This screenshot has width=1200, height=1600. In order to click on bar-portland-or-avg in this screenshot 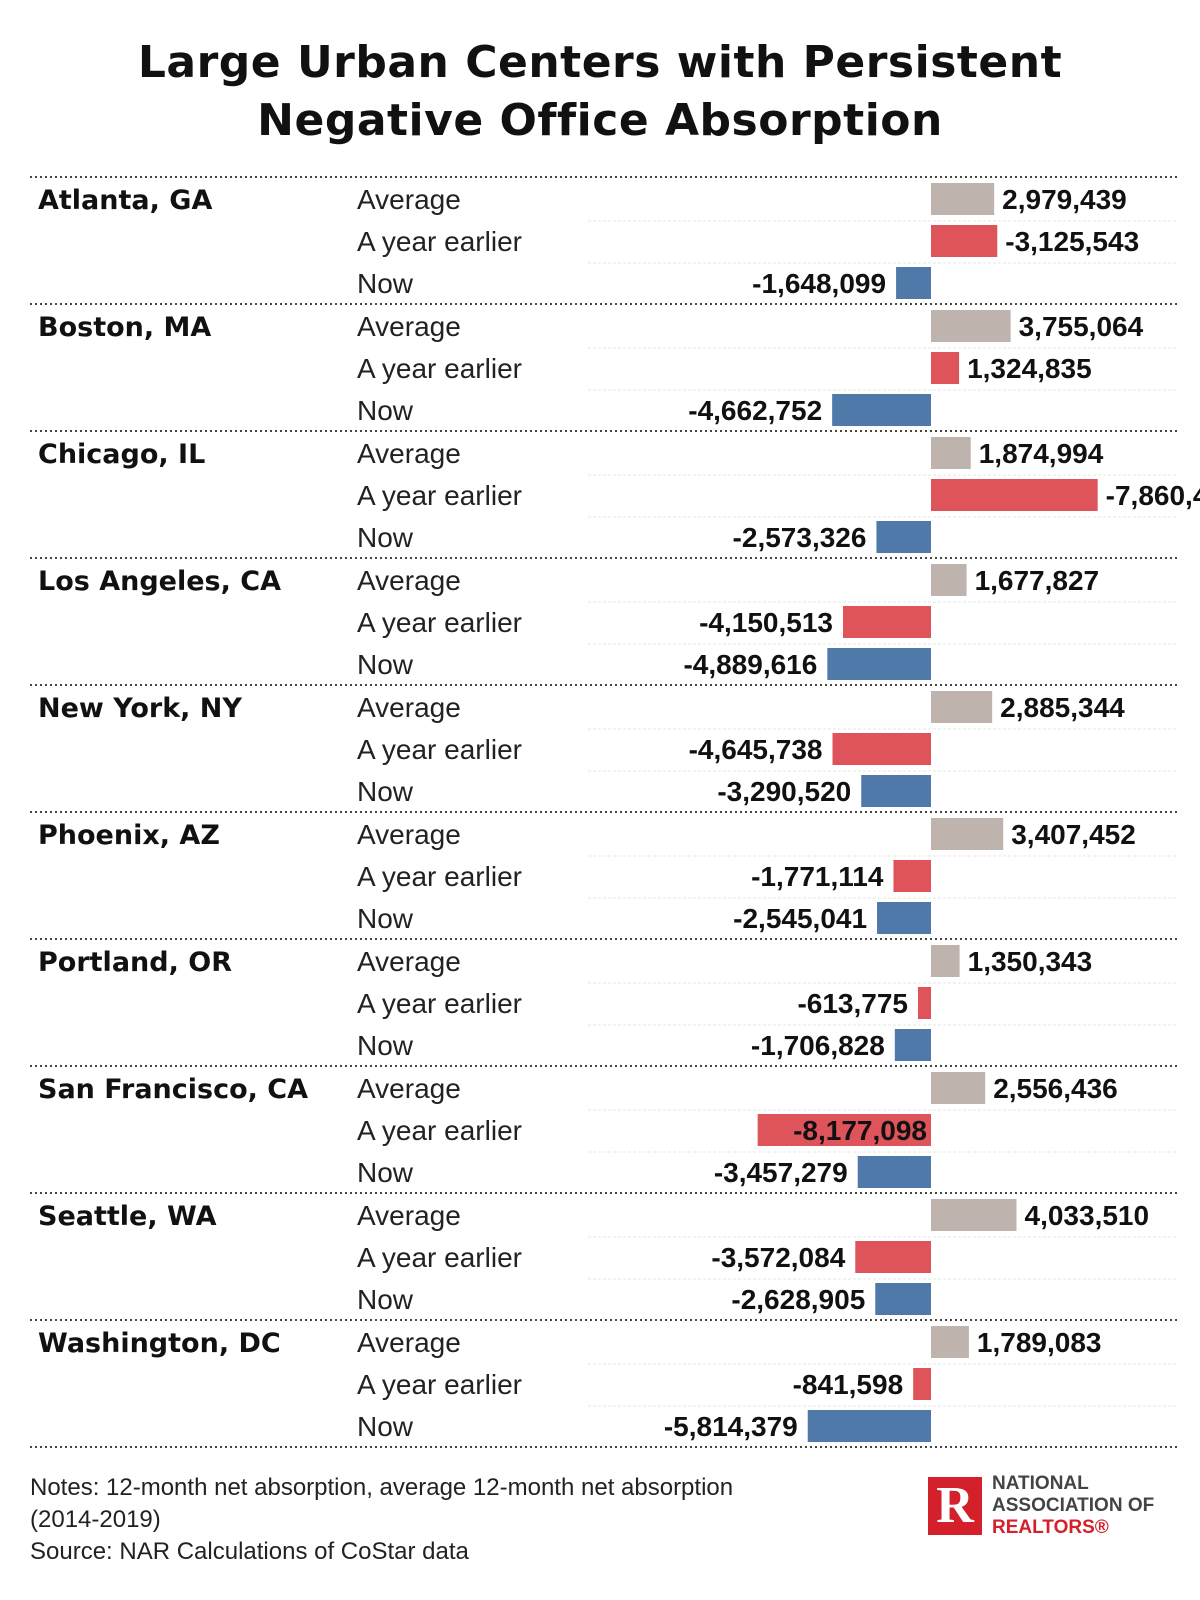, I will do `click(945, 961)`.